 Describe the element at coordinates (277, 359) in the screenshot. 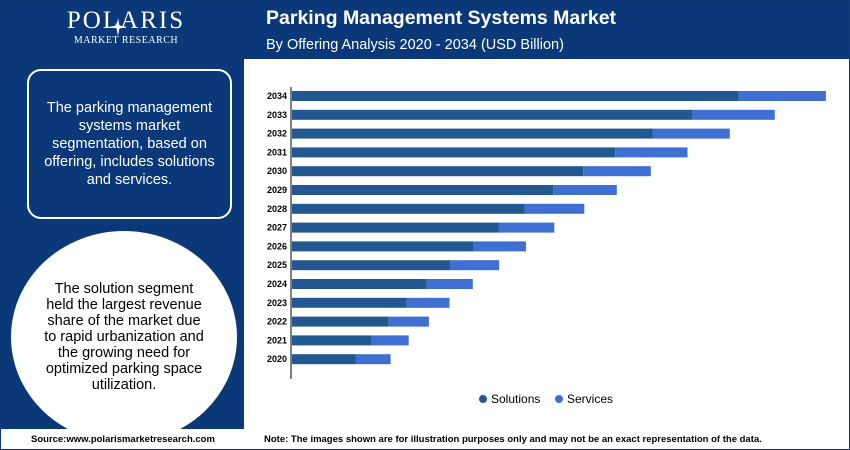

I see `y-tick-label: 2020` at that location.